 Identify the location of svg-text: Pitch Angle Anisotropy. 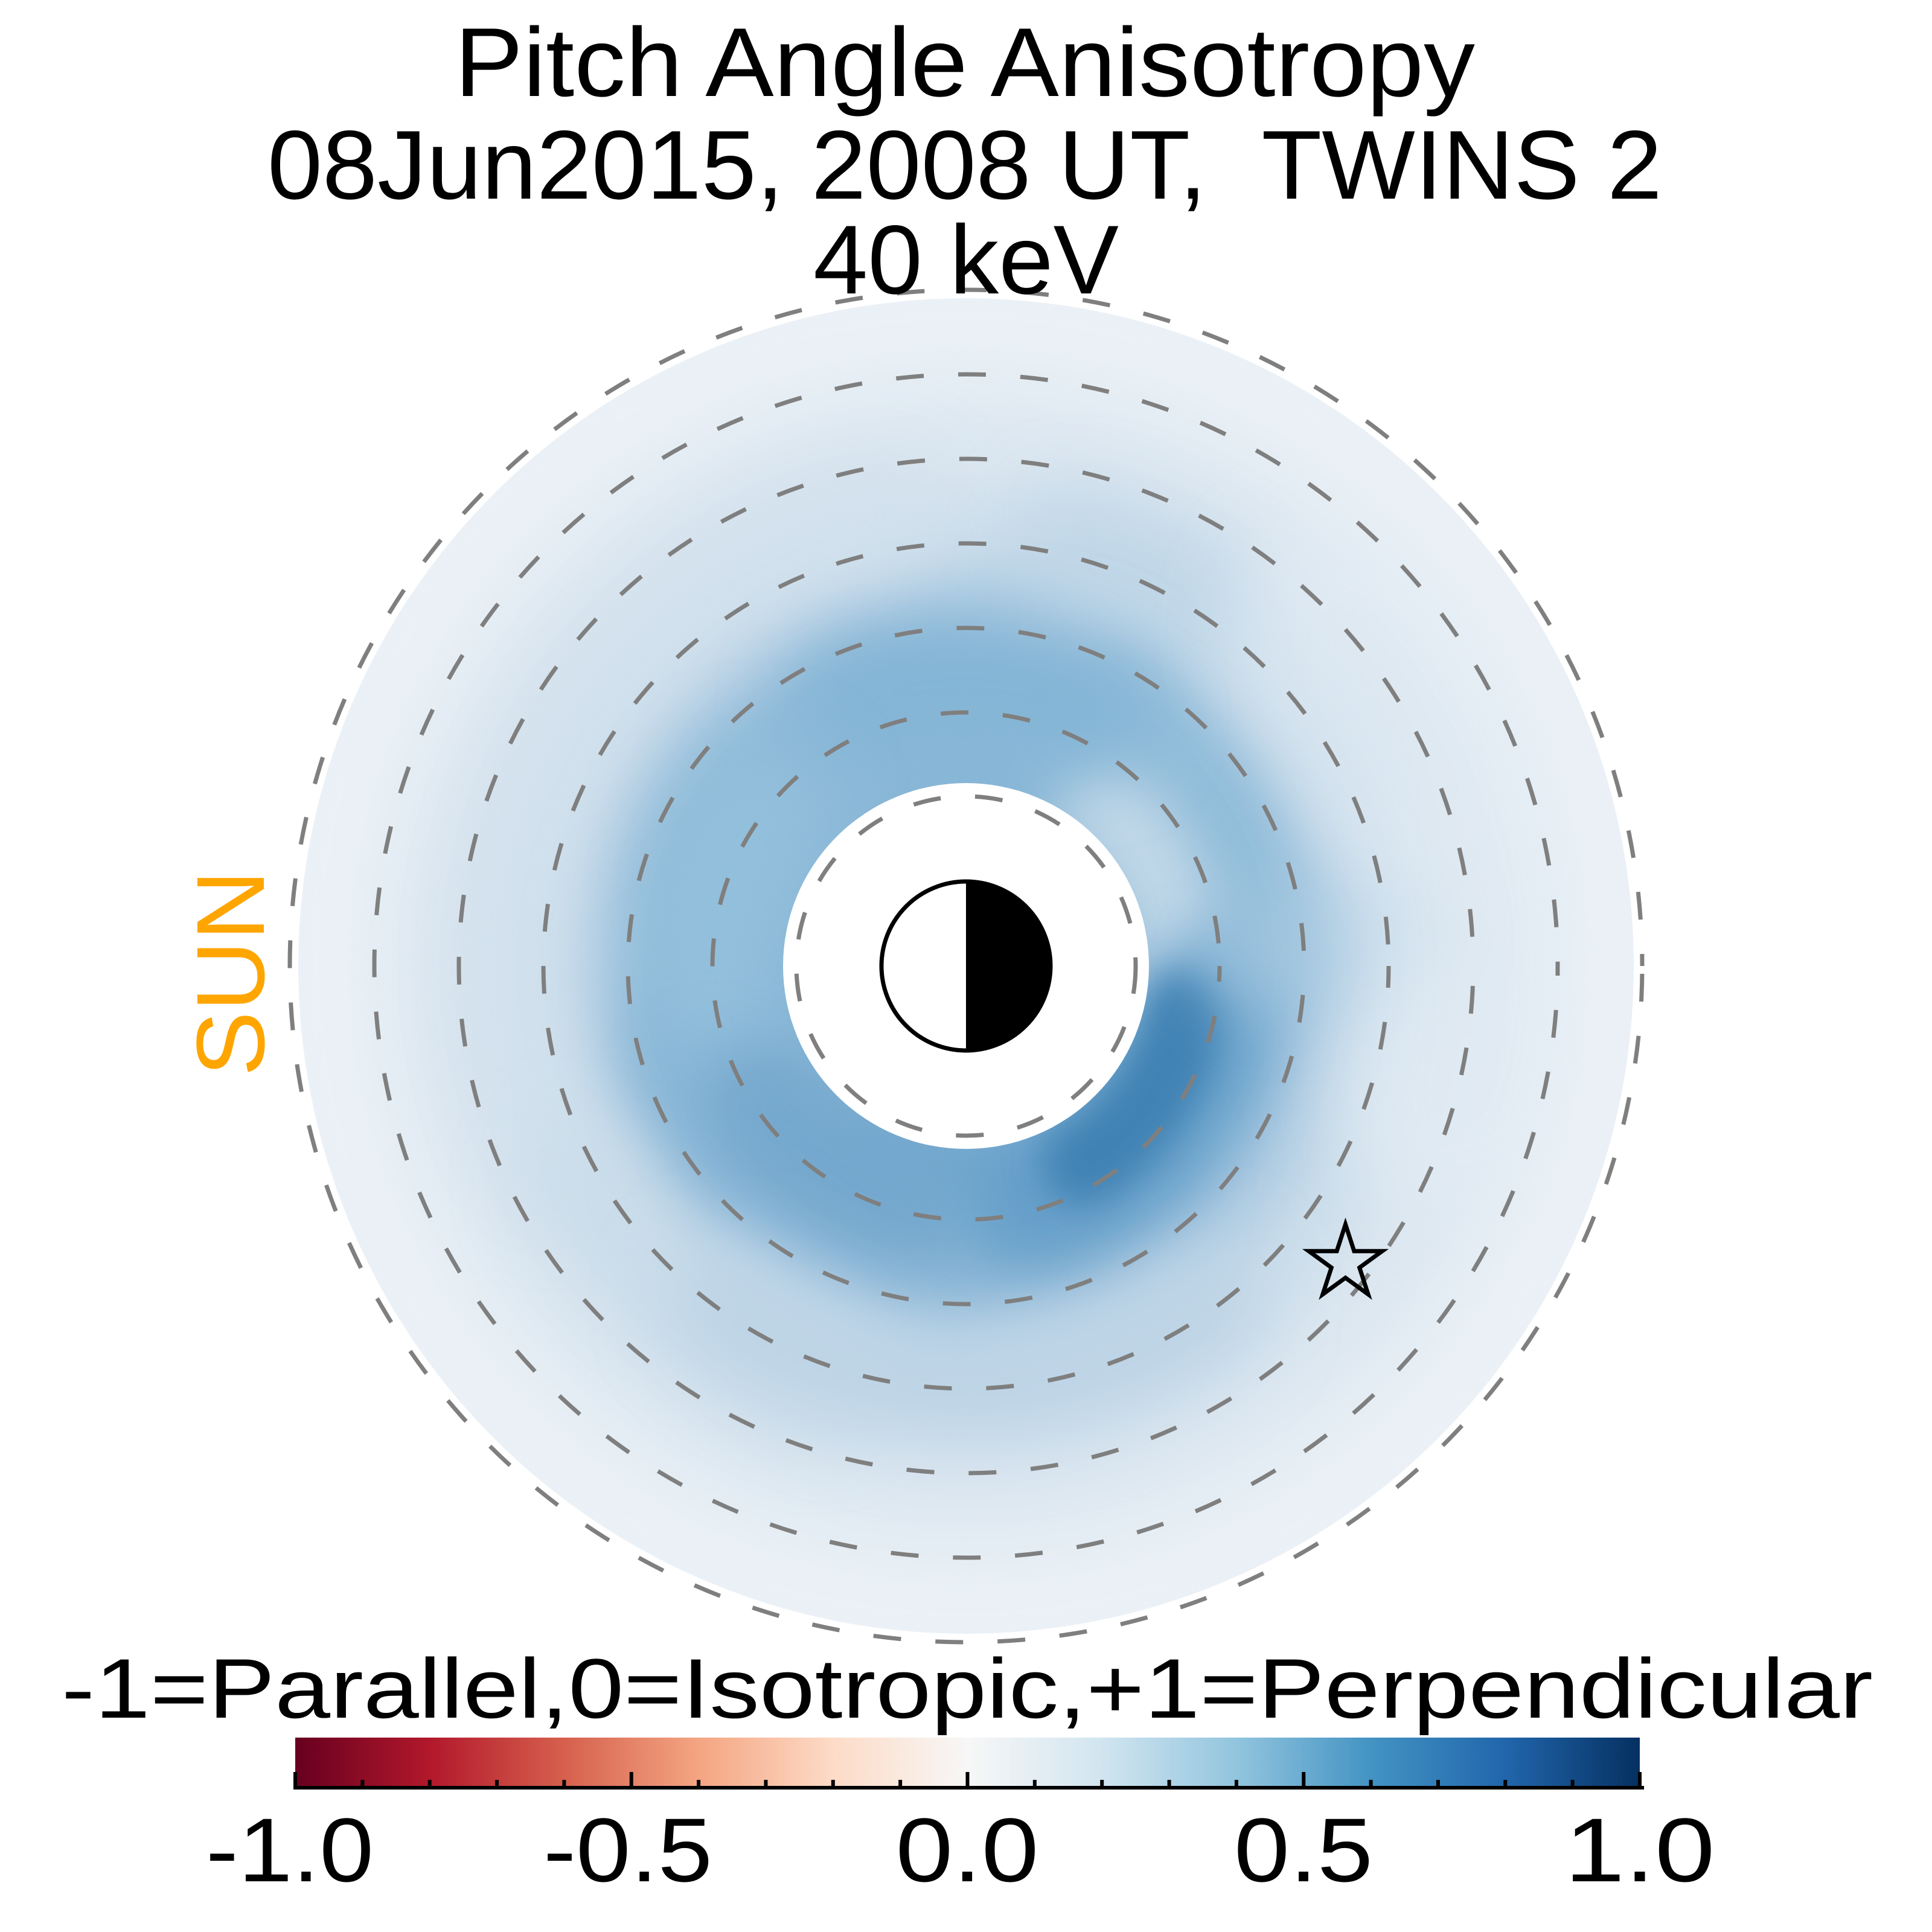
(965, 62).